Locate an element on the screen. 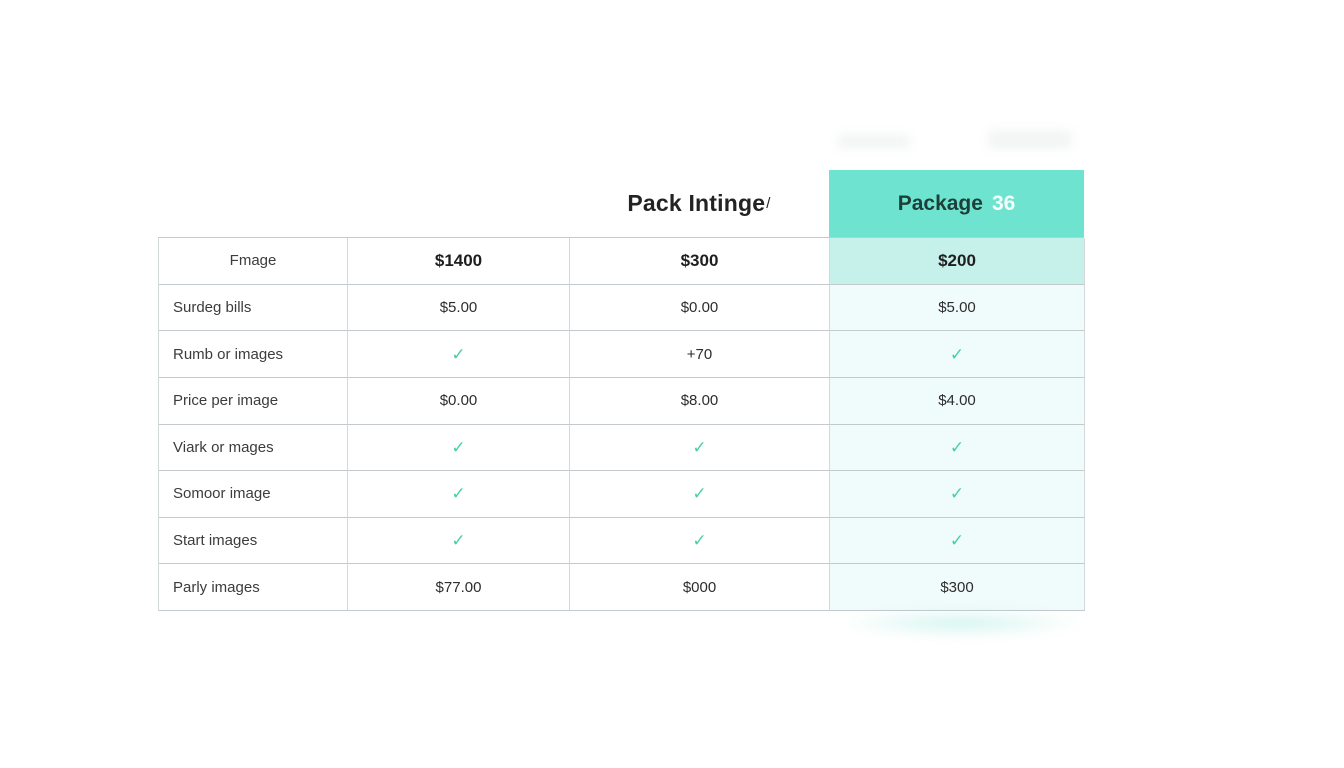  feature-label-cell: Viark or mages is located at coordinates (253, 448).